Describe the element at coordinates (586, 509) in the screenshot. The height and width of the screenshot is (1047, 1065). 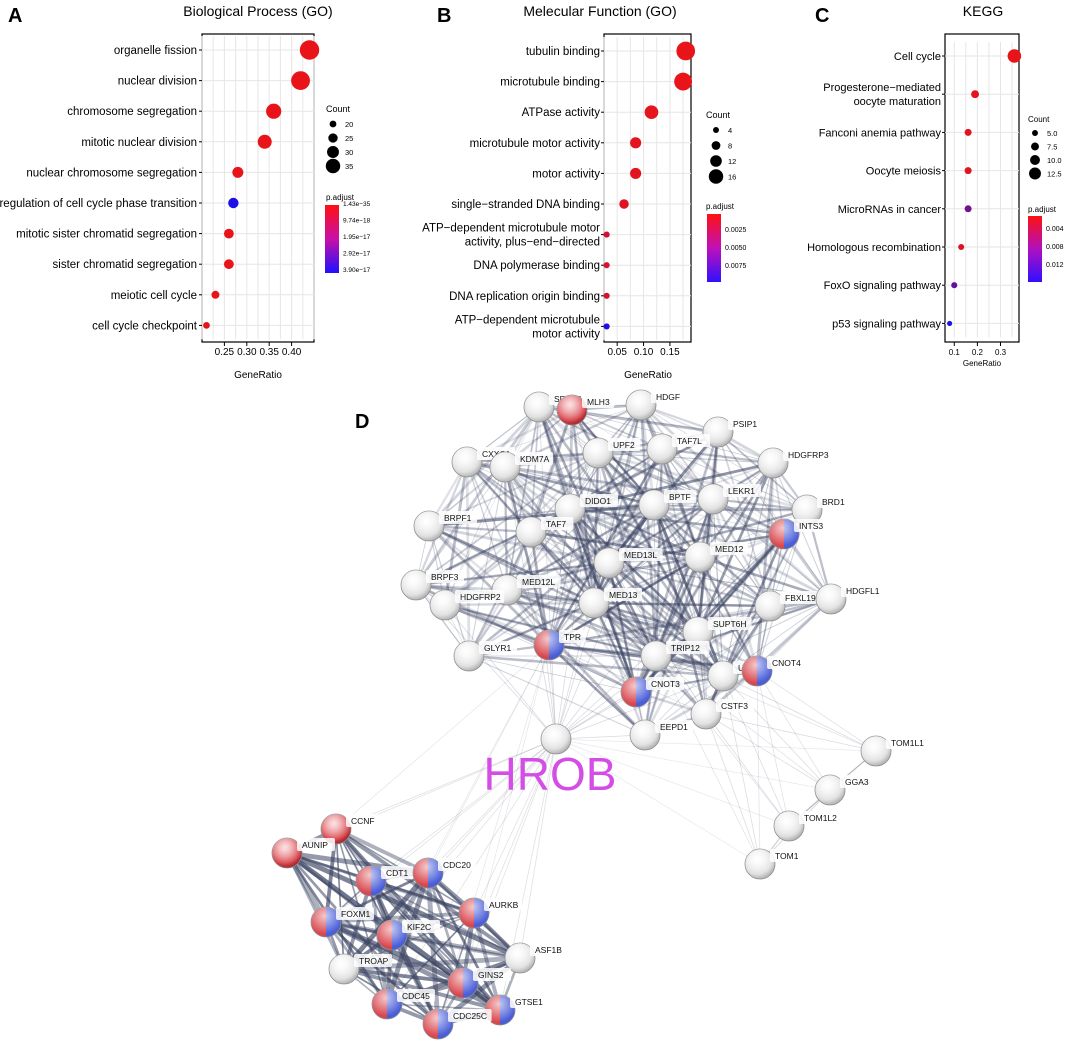
I see `network-node: DIDO1` at that location.